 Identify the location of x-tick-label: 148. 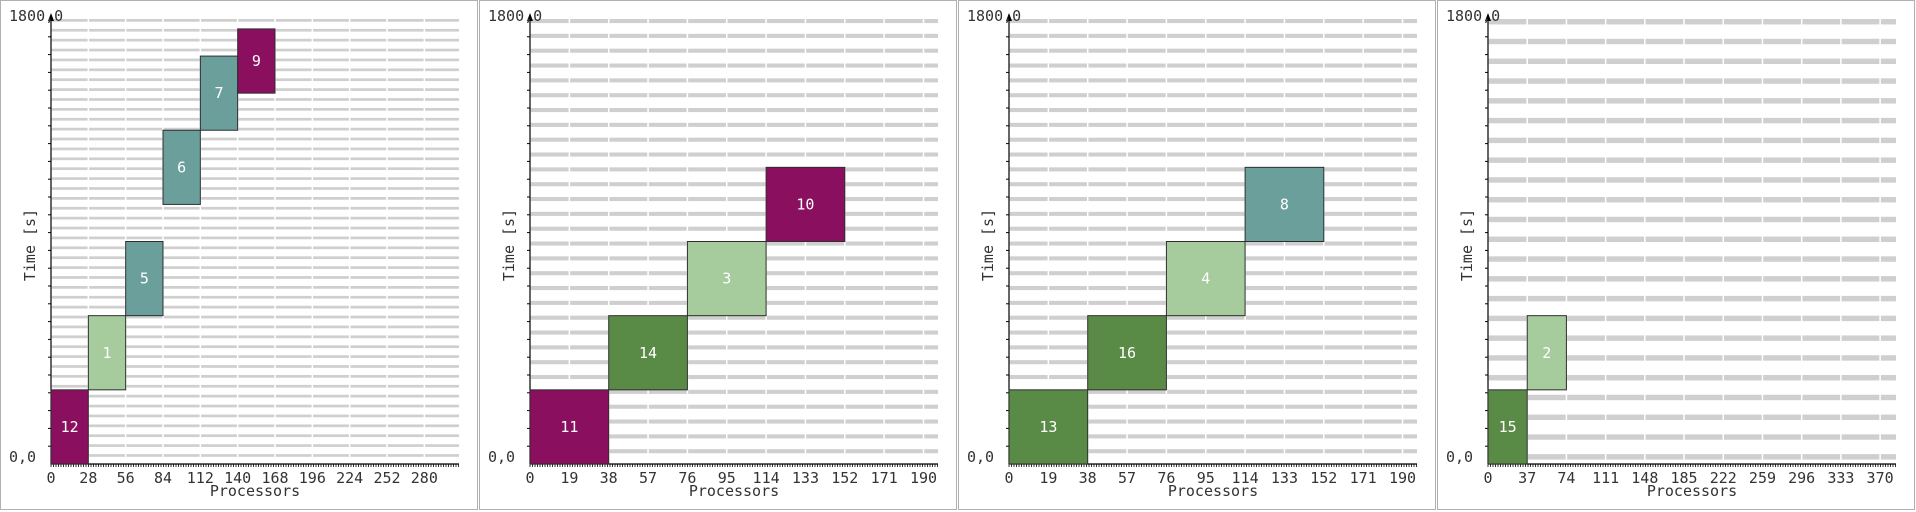
(1644, 478).